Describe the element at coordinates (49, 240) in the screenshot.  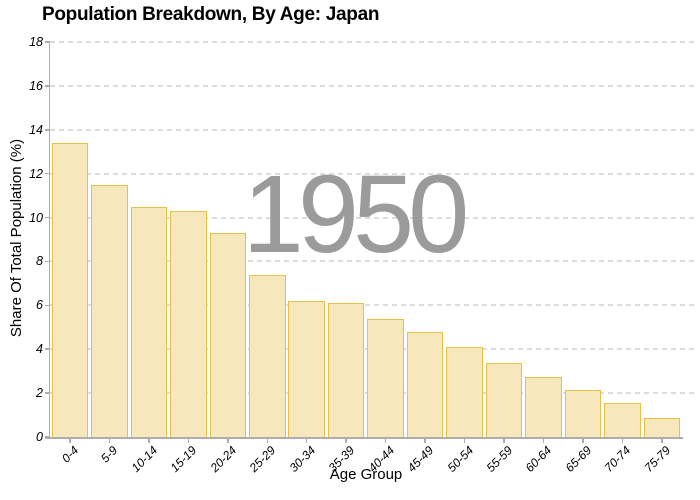
I see `y-axis-line` at that location.